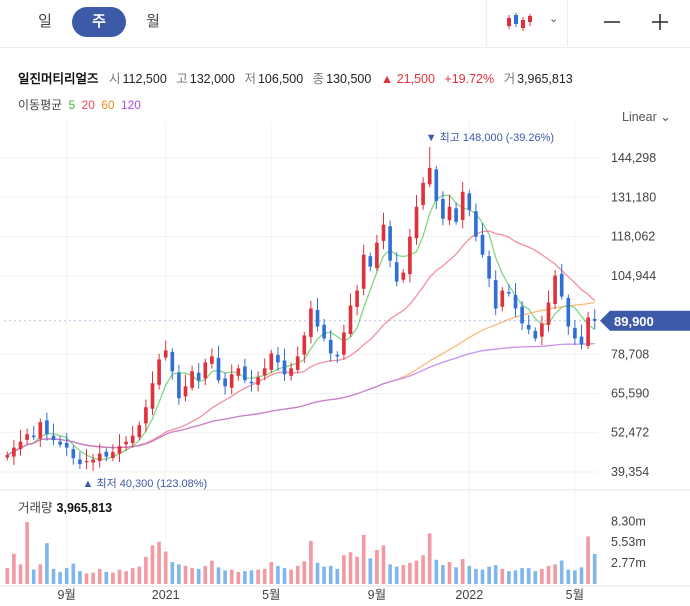 This screenshot has width=690, height=606. I want to click on top-toolbar: 일 주 월 ⌄, so click(345, 24).